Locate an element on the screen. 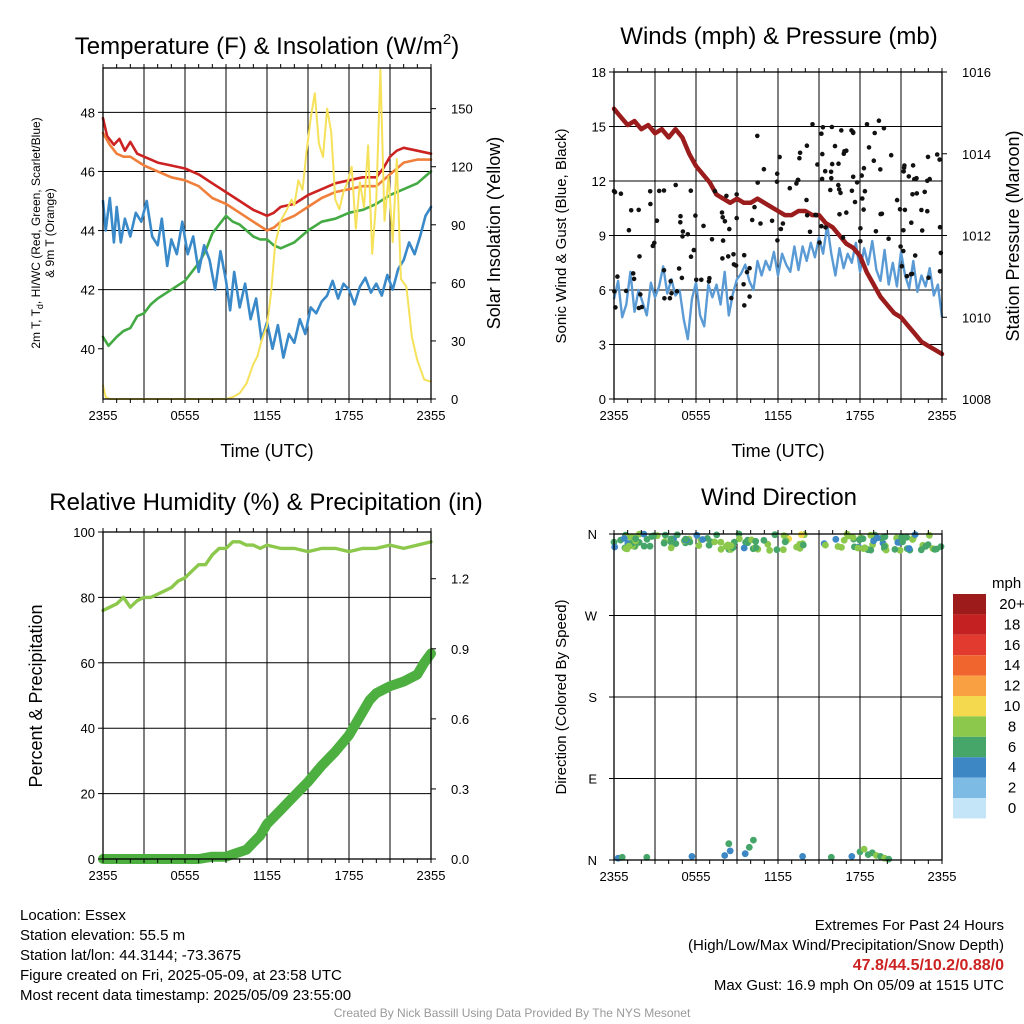  pressure-line is located at coordinates (778, 231).